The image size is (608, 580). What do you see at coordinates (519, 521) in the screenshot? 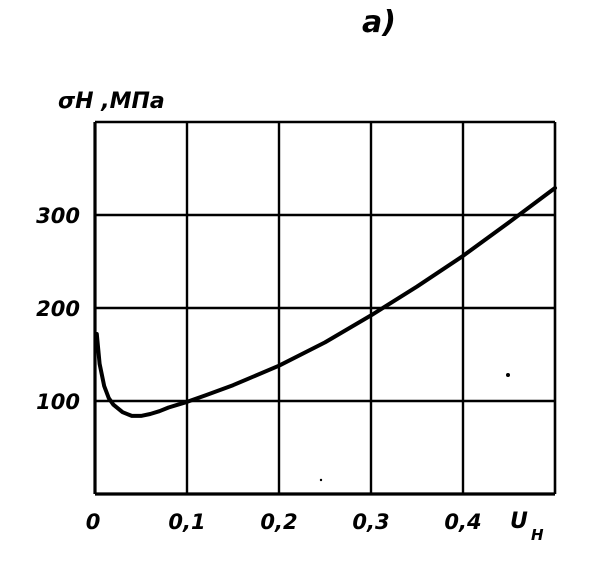
I see `x-axis-title: U` at bounding box center [519, 521].